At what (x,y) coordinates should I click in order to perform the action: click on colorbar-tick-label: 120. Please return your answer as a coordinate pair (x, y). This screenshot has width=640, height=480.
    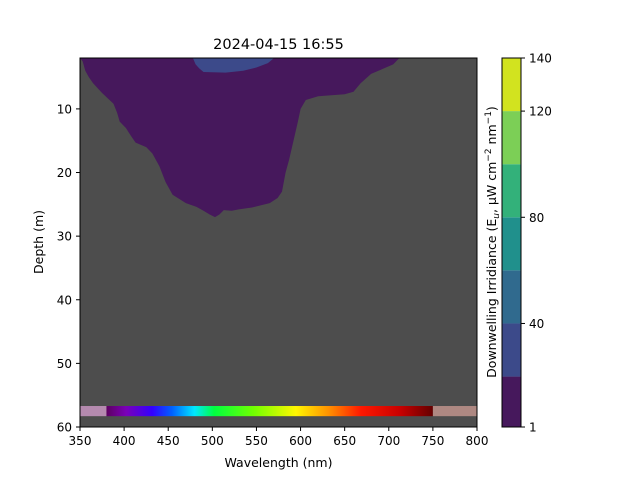
    Looking at the image, I should click on (540, 112).